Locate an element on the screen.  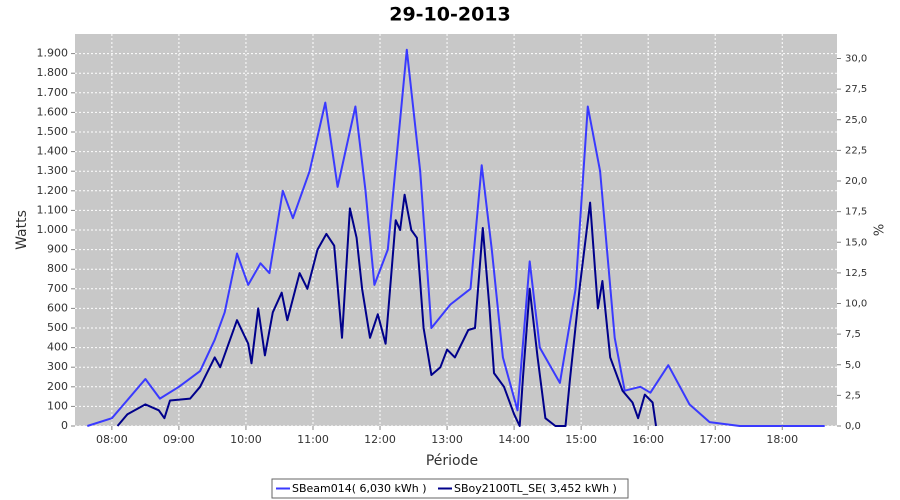
y-axis-label: Watts is located at coordinates (22, 230).